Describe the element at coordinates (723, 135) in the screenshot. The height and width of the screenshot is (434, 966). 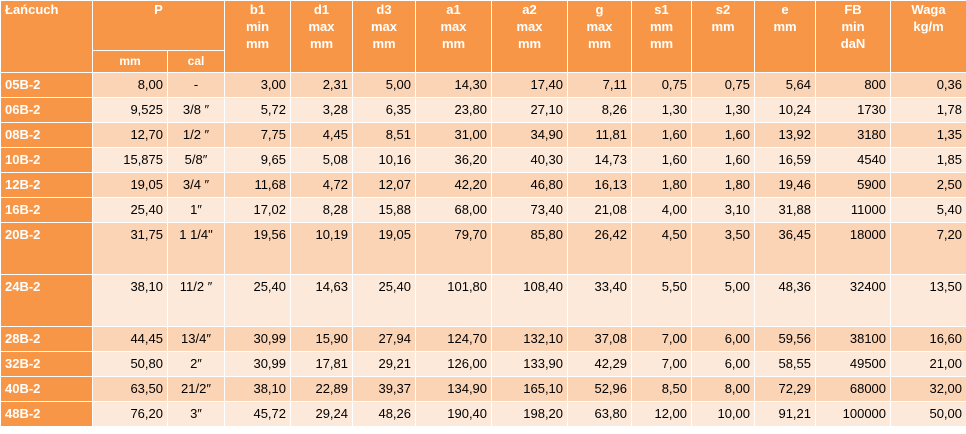
I see `cell-s2: 1,60` at that location.